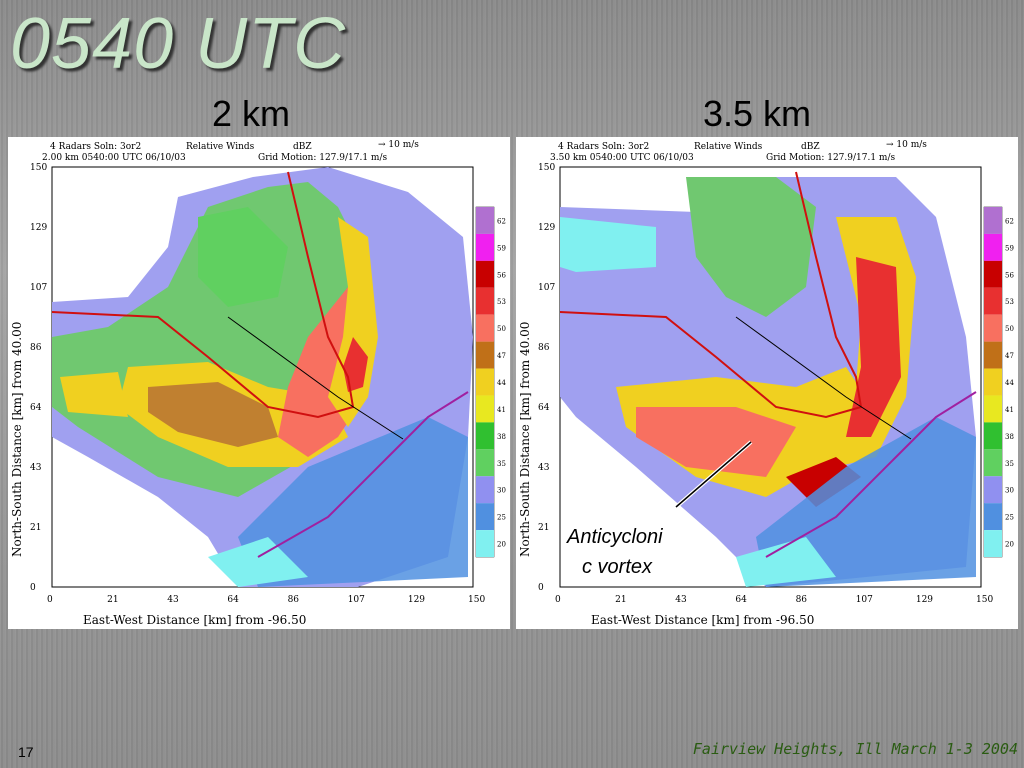  Describe the element at coordinates (855, 749) in the screenshot. I see `footer-text: Fairview Heights, Ill March 1-3 2004` at that location.